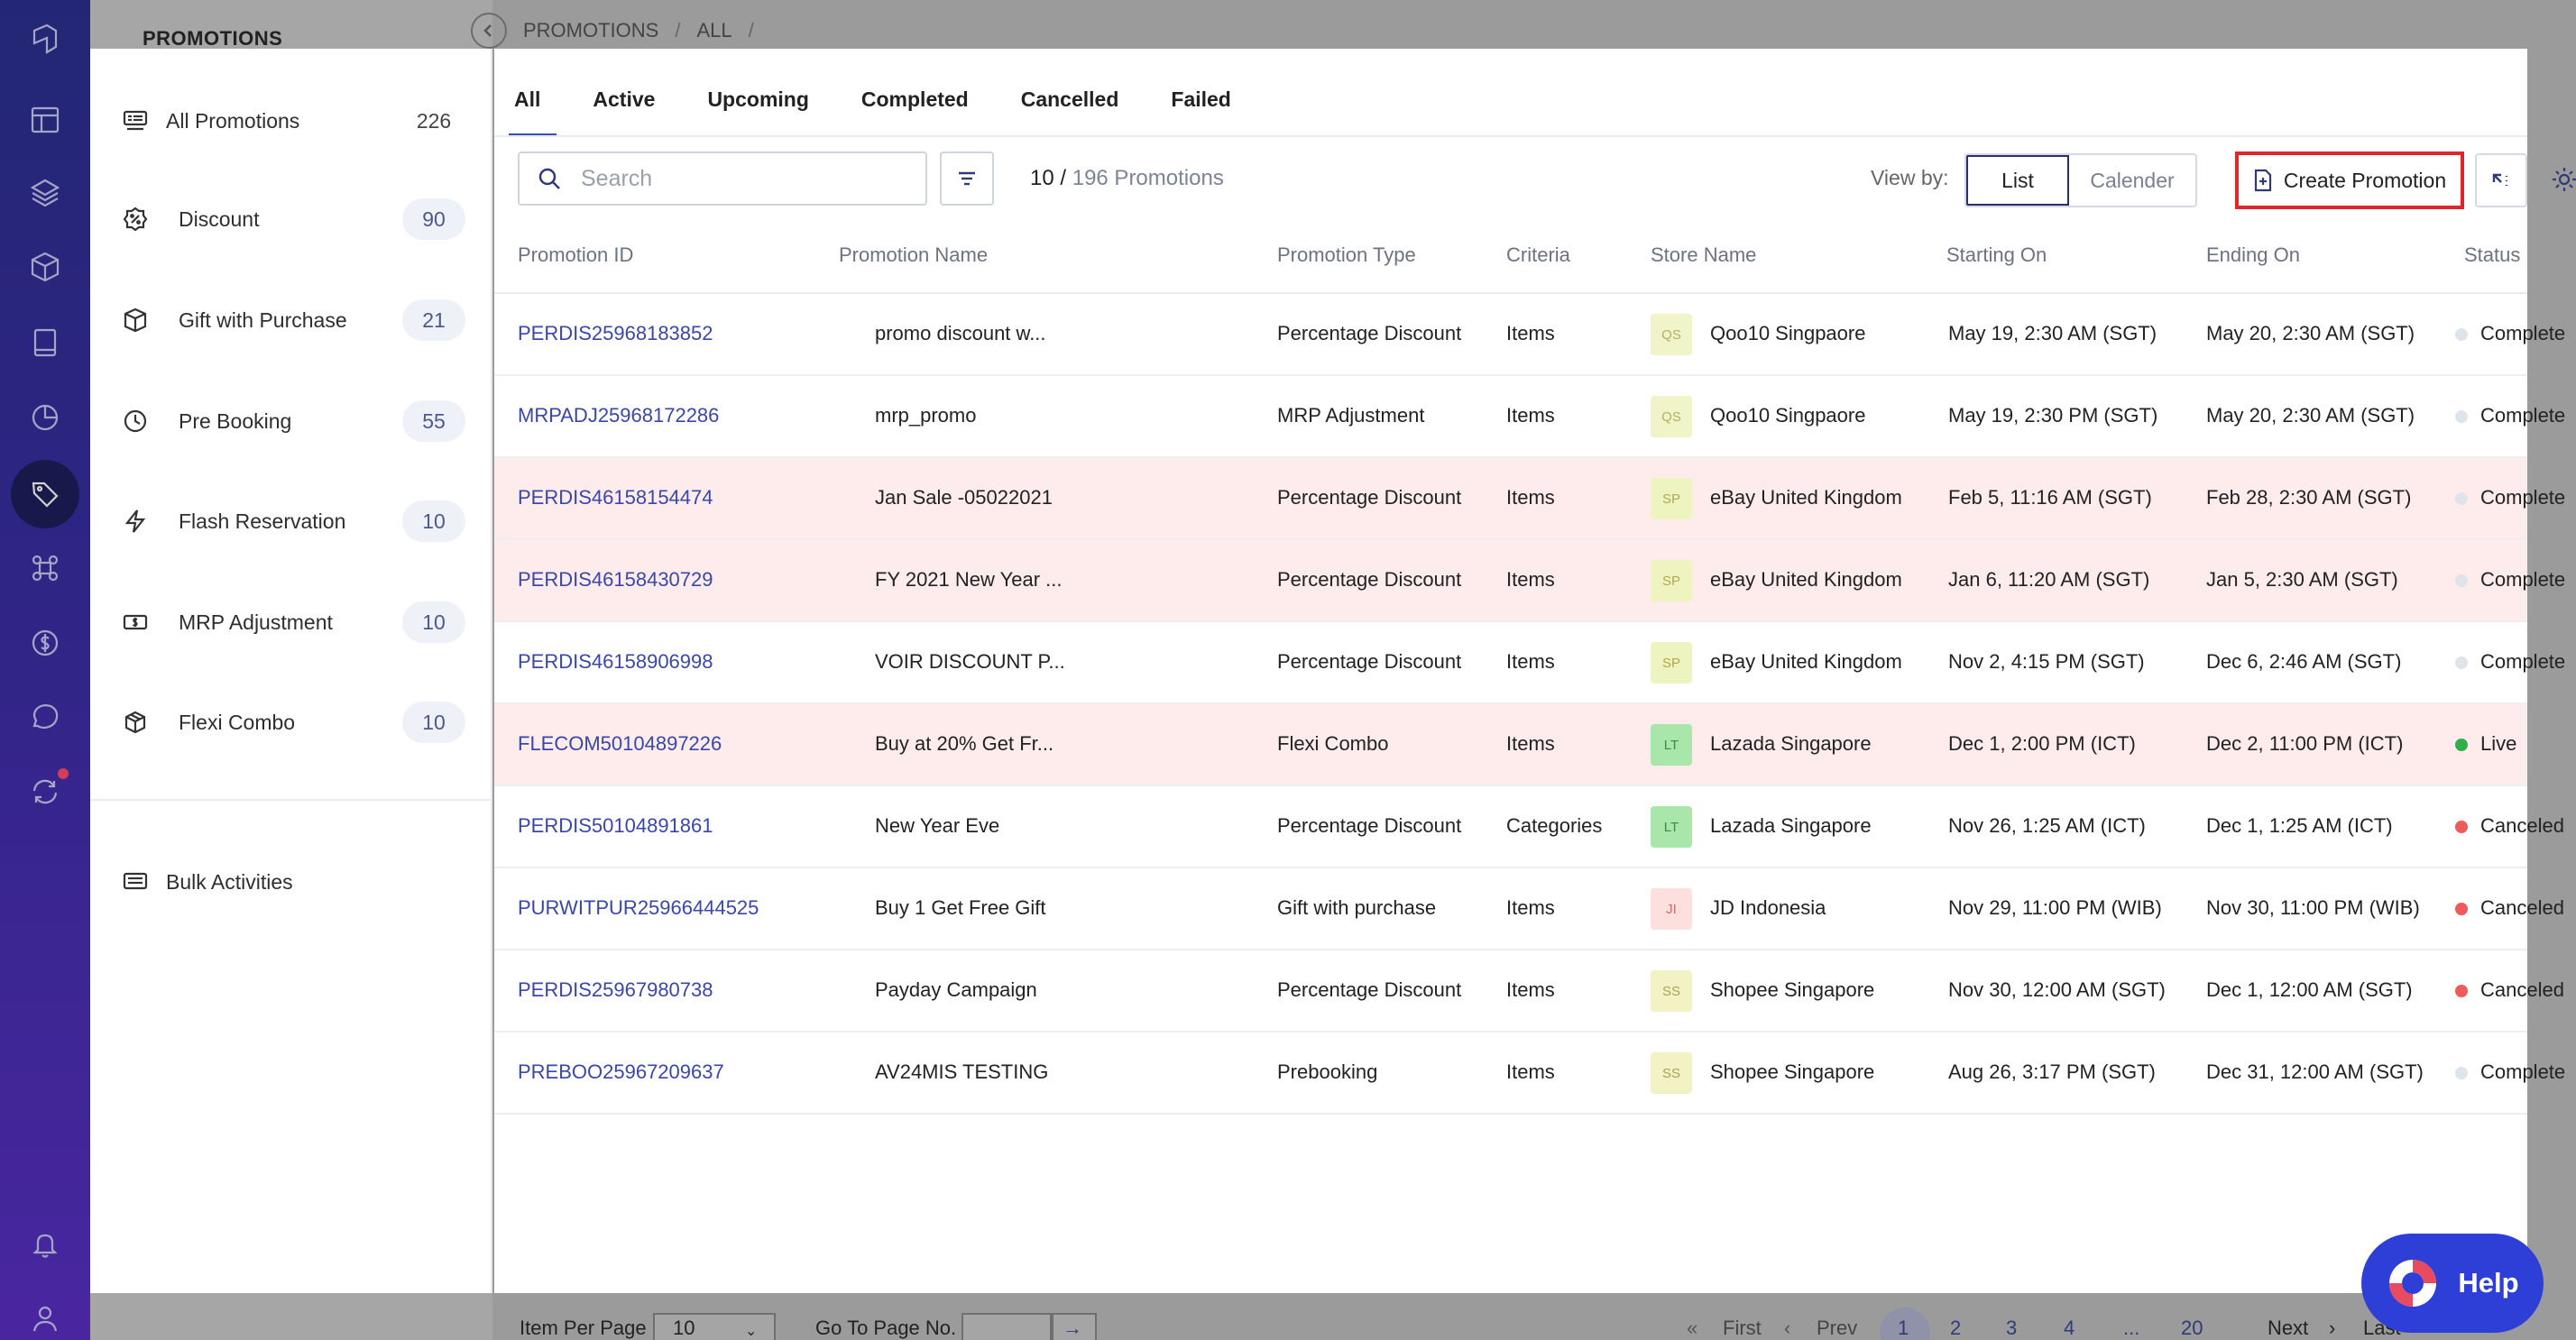  Describe the element at coordinates (1369, 333) in the screenshot. I see `promotion-type: Percentage Discount` at that location.